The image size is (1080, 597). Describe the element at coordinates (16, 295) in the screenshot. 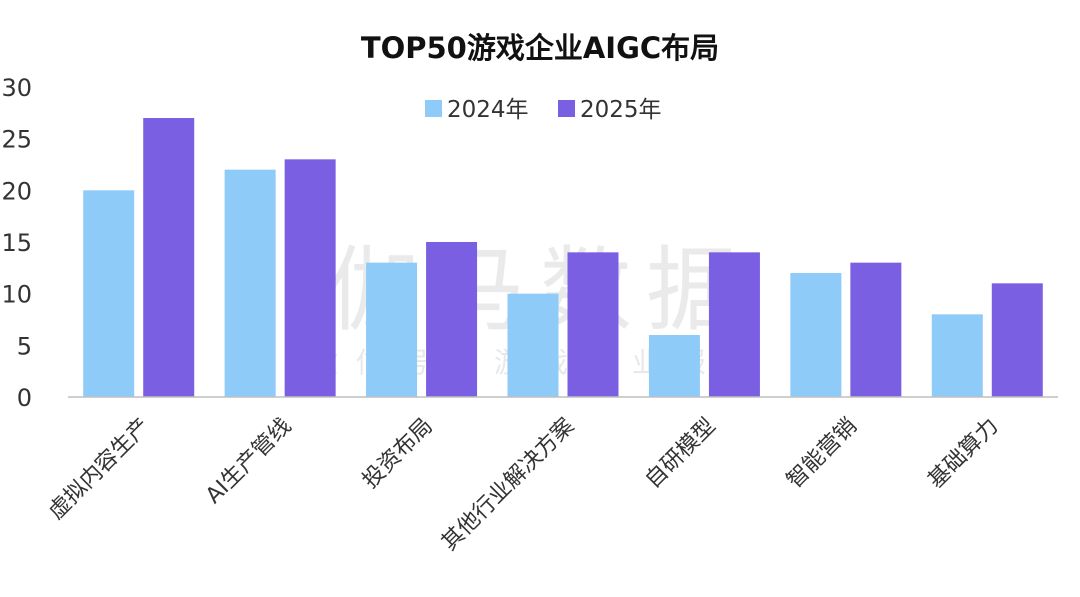

I see `y-tick-label: 10` at that location.